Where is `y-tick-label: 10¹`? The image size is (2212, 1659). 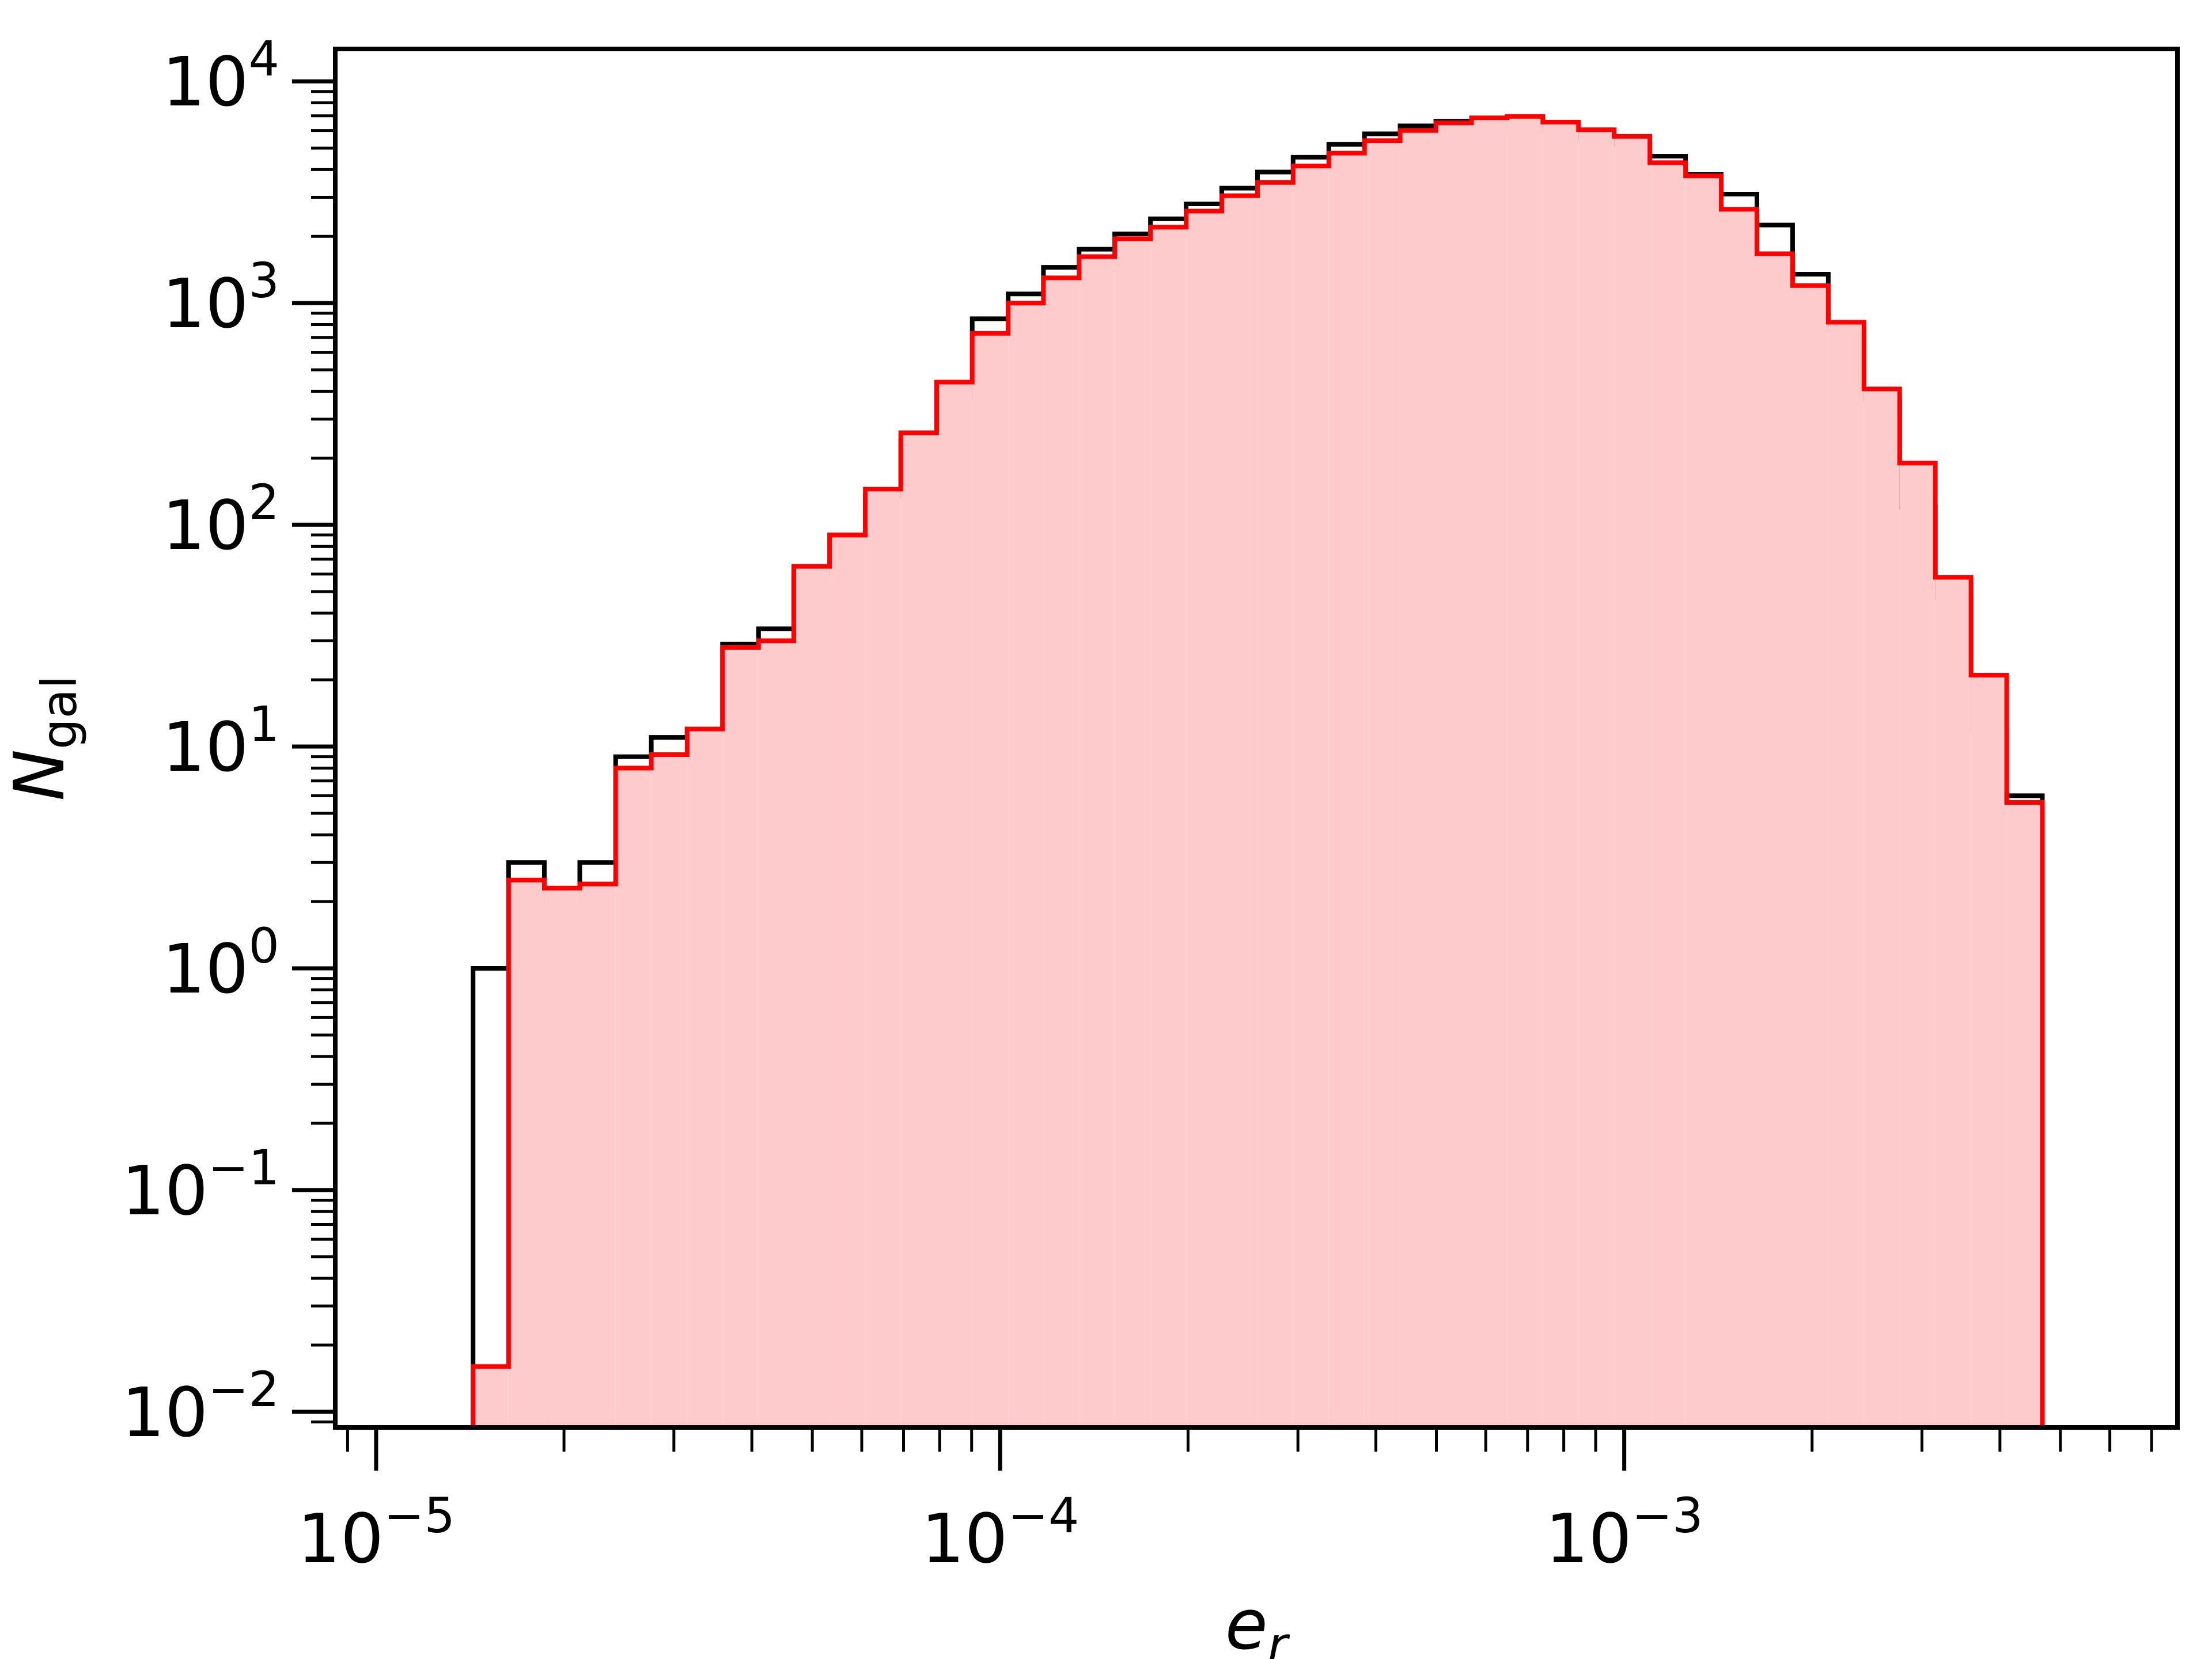 y-tick-label: 10¹ is located at coordinates (220, 741).